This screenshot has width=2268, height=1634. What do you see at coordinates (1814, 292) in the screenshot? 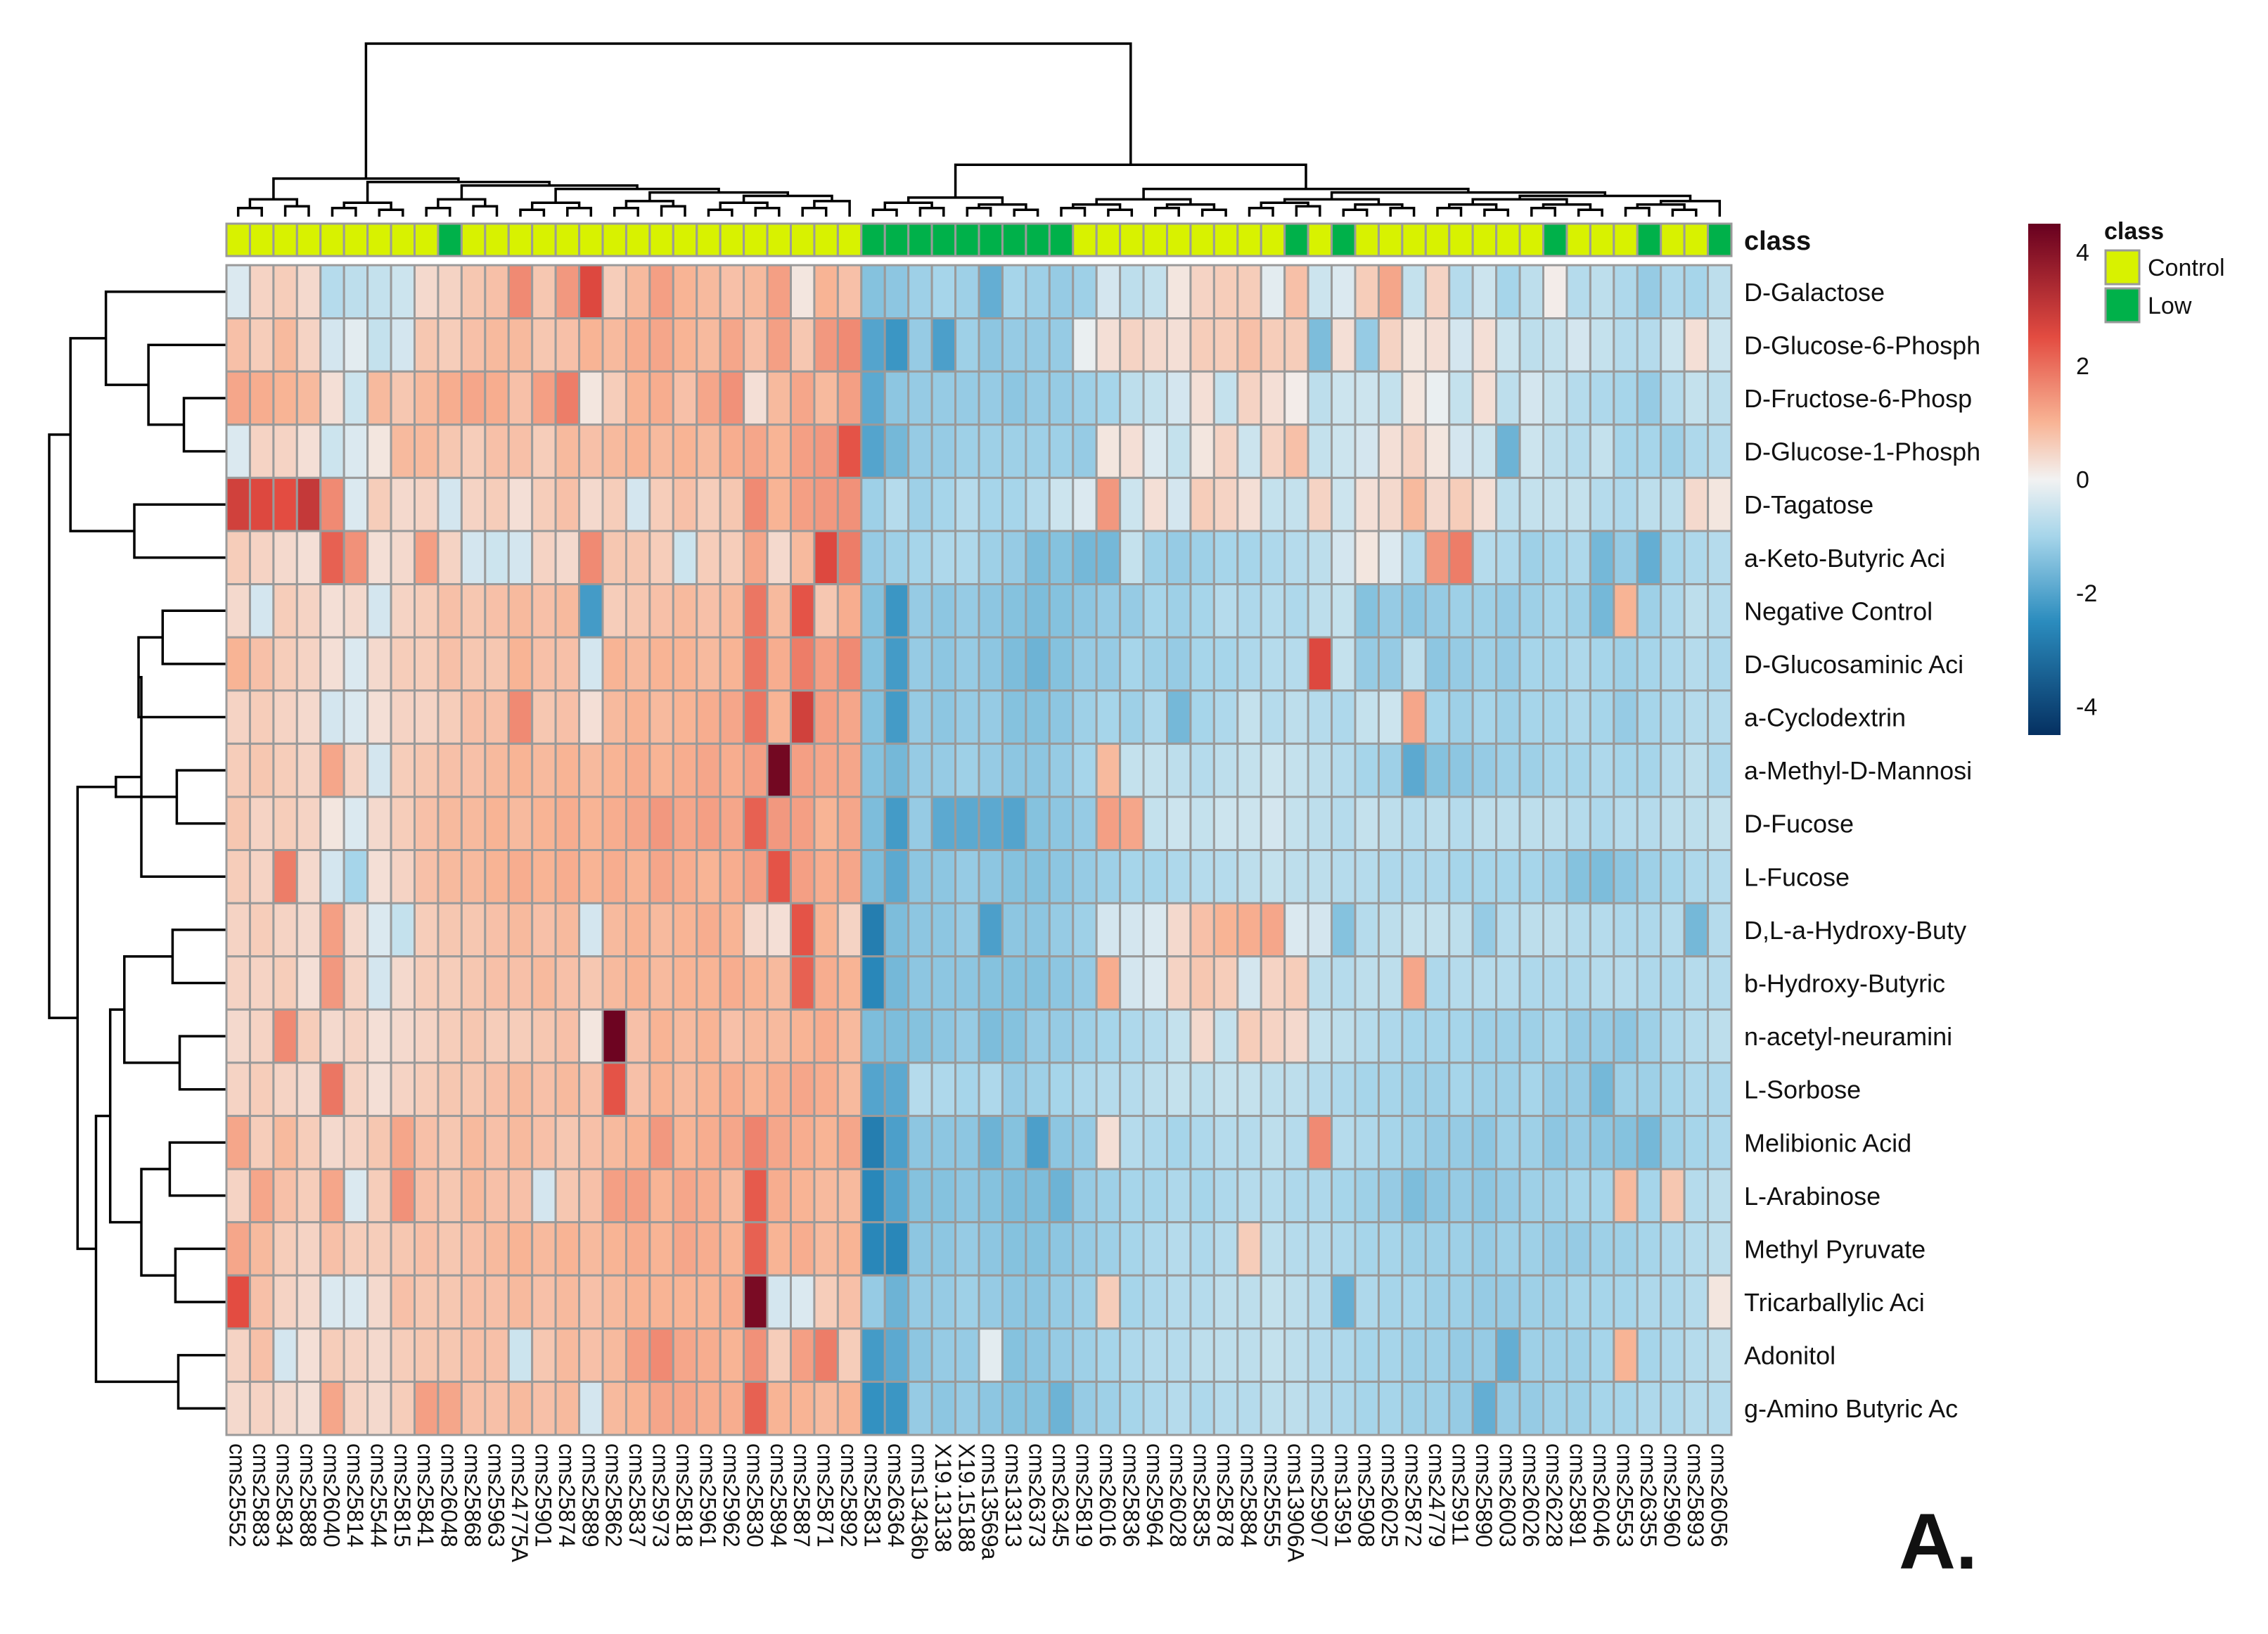
I see `row-label: D-Galactose` at bounding box center [1814, 292].